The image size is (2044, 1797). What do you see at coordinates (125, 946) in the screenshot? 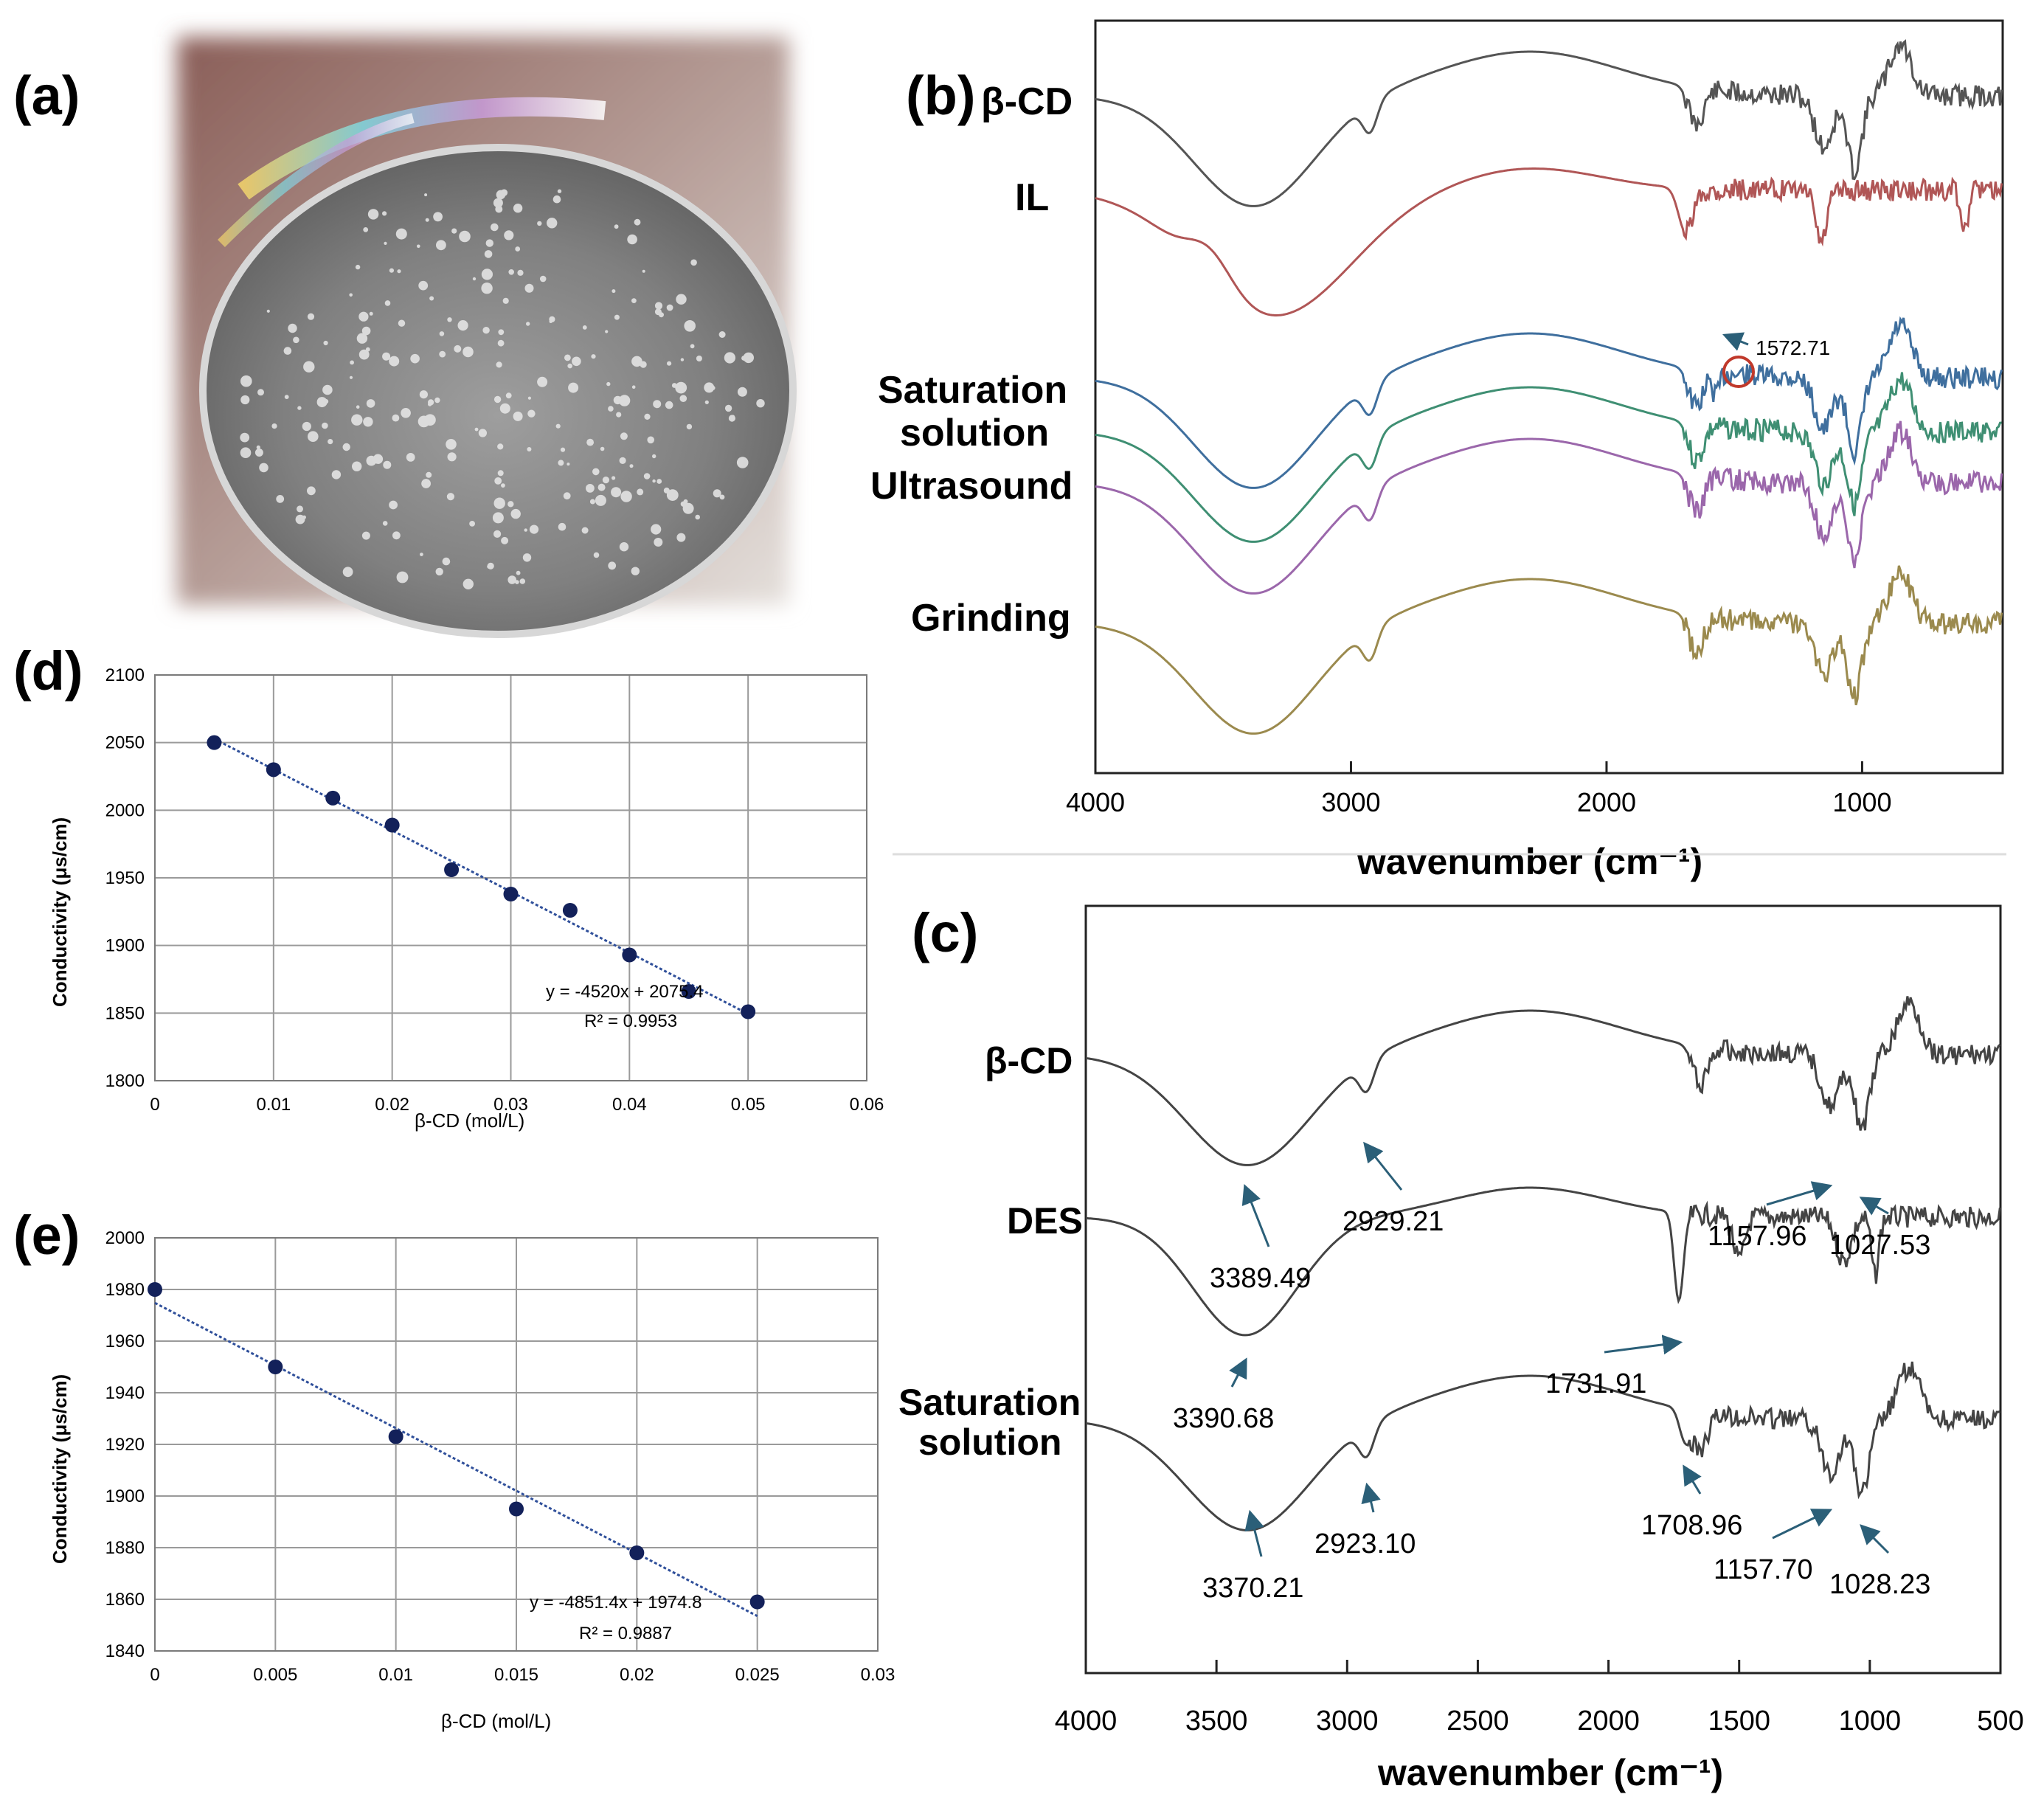
I see `y-tick-label: 1900` at bounding box center [125, 946].